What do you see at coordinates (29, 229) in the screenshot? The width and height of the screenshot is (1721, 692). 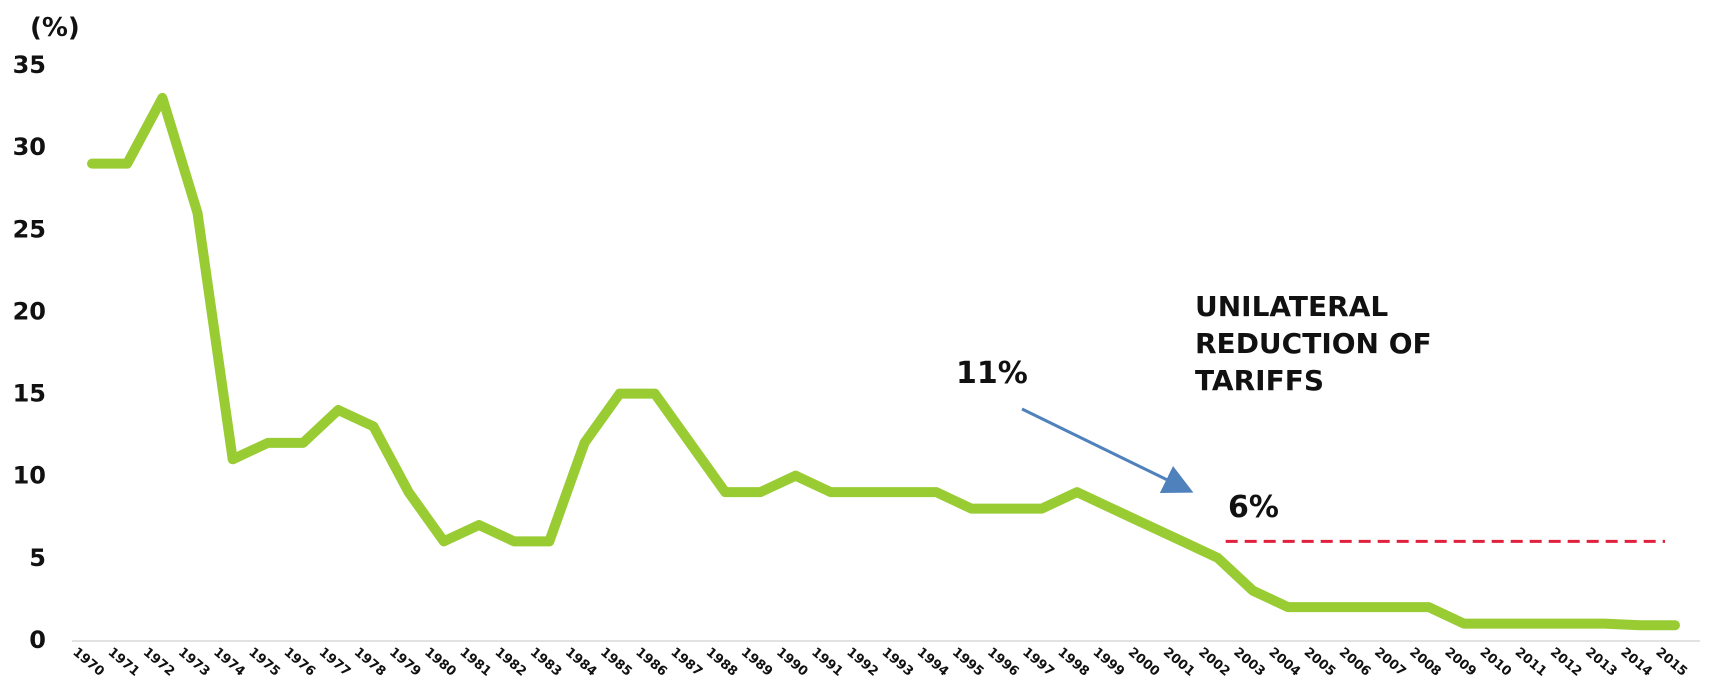 I see `y-tick-label: 25` at bounding box center [29, 229].